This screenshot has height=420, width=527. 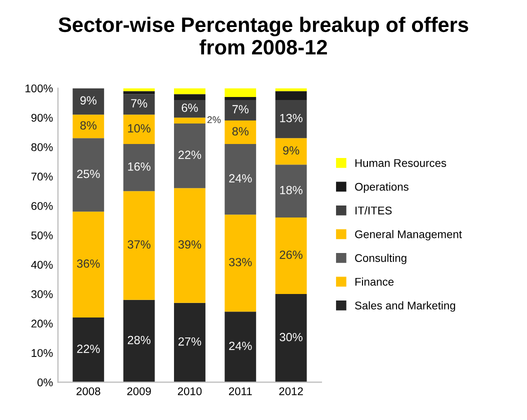 What do you see at coordinates (88, 391) in the screenshot?
I see `x-tick-label: 2008` at bounding box center [88, 391].